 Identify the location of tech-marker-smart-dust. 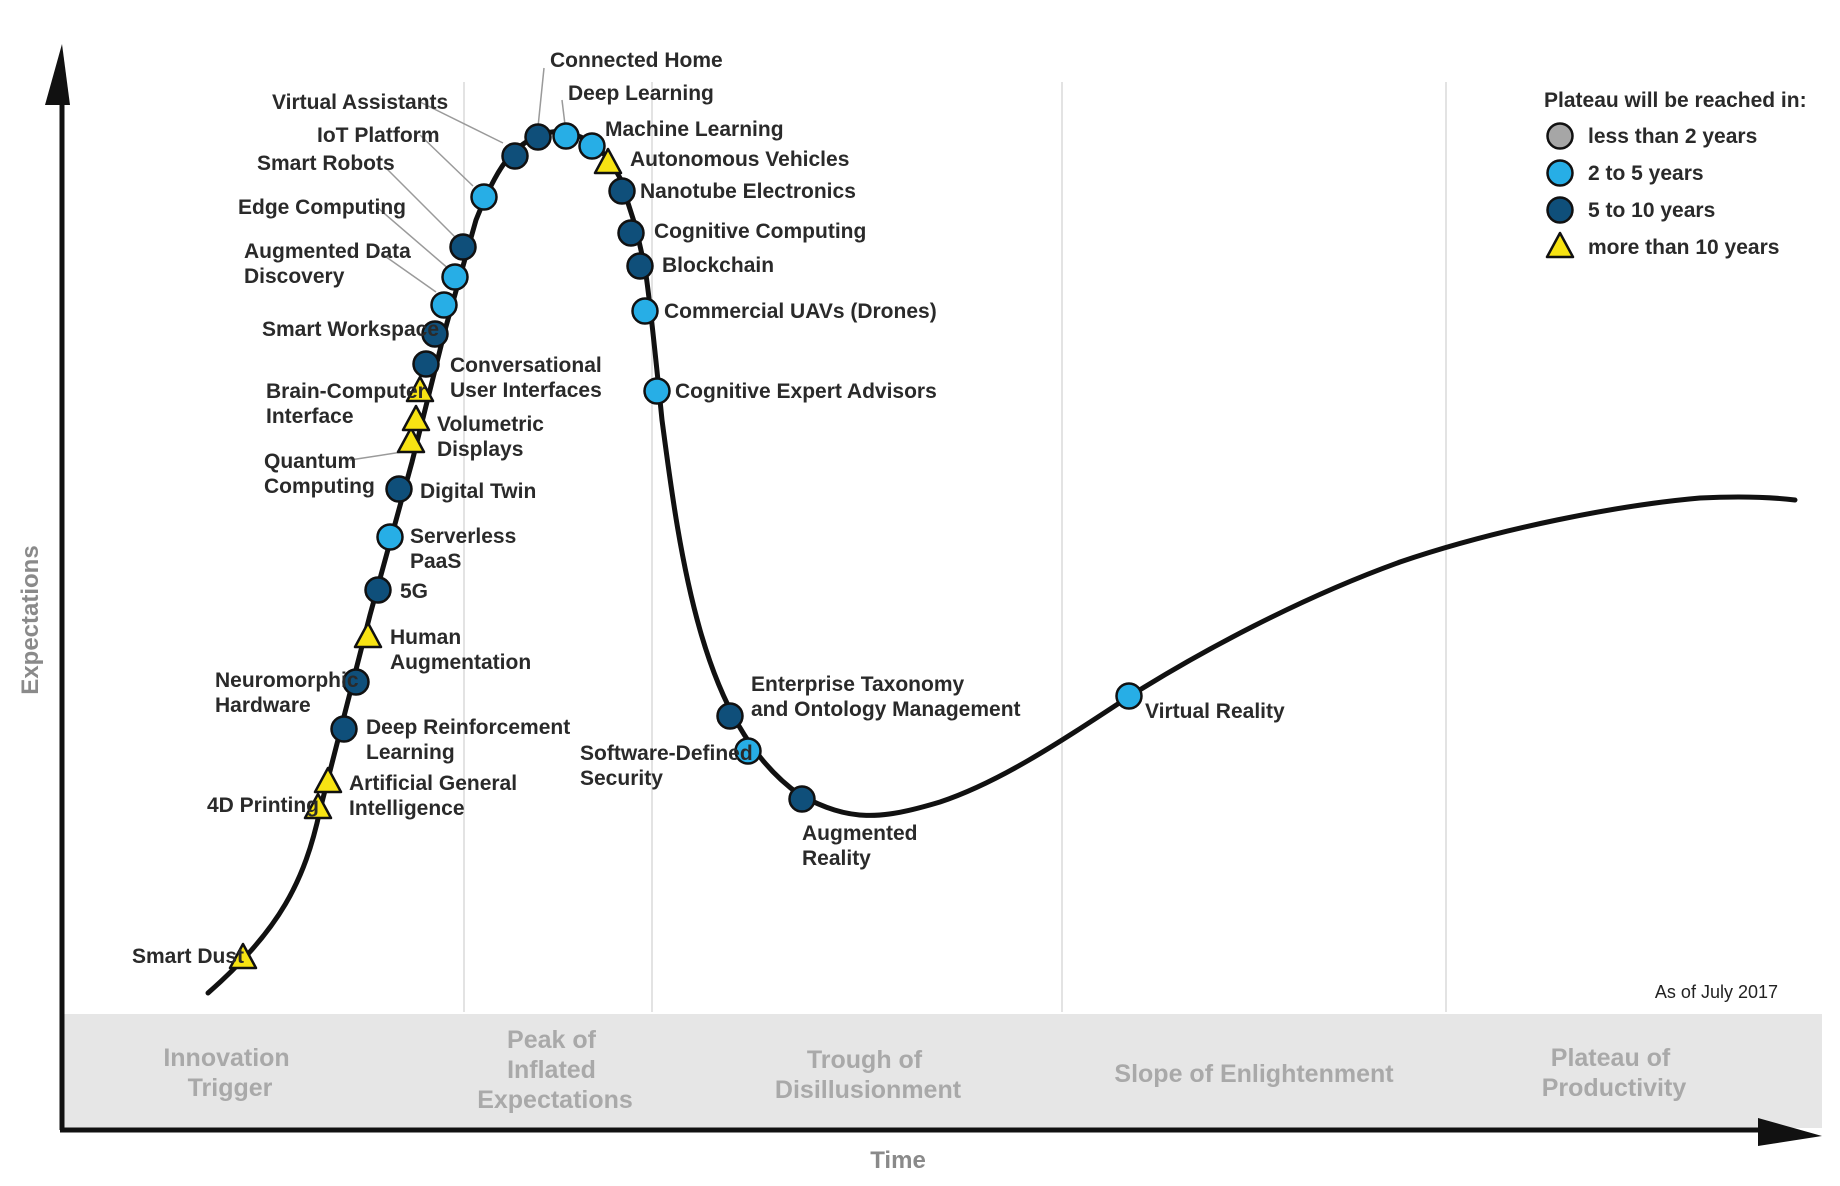
(243, 956).